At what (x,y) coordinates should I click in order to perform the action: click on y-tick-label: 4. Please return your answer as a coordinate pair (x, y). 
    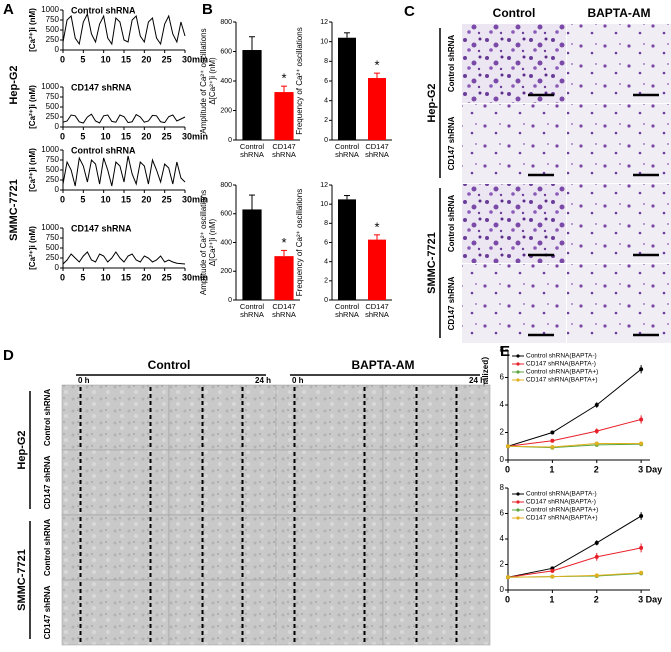
    Looking at the image, I should click on (502, 538).